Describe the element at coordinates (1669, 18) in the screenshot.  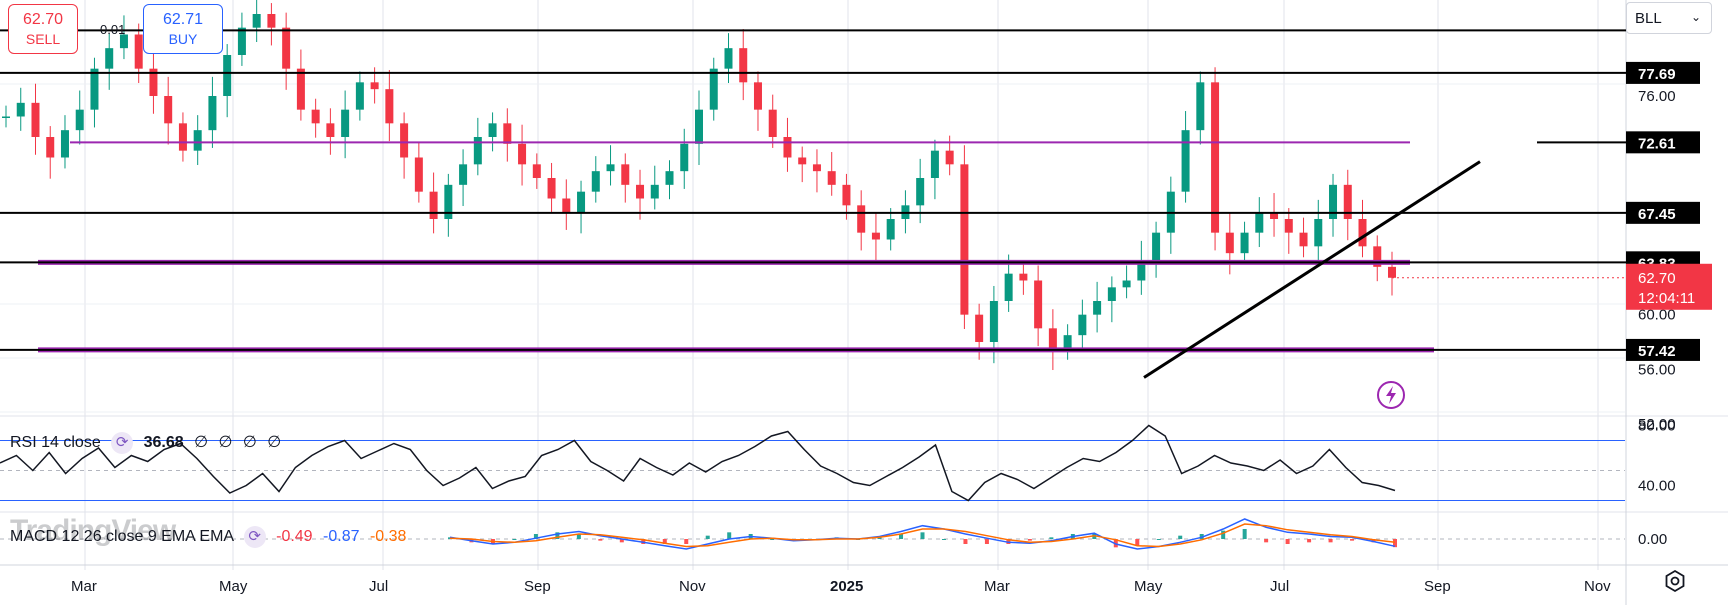
I see `symbol-dropdown: BLL ⌄` at that location.